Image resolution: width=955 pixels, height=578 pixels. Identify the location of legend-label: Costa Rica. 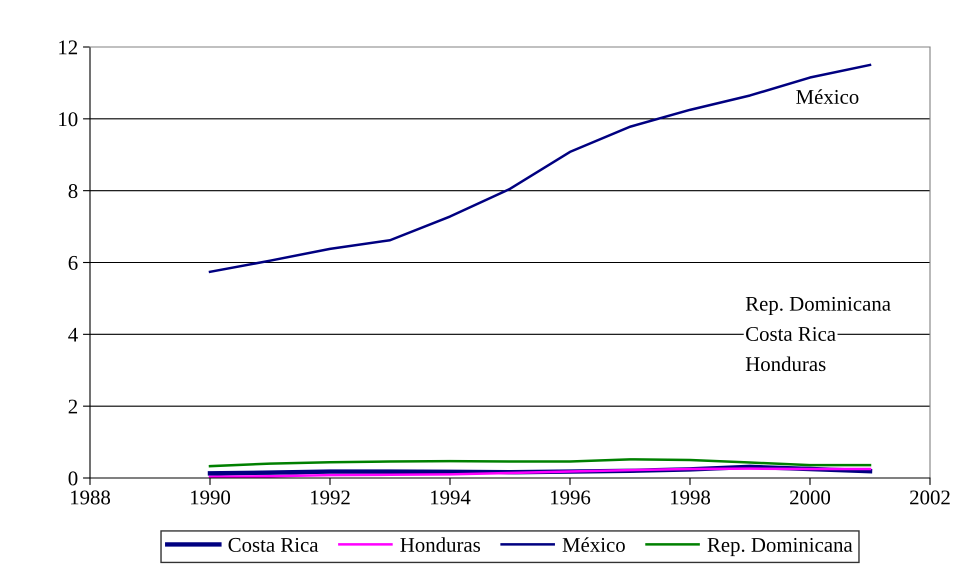
(273, 545).